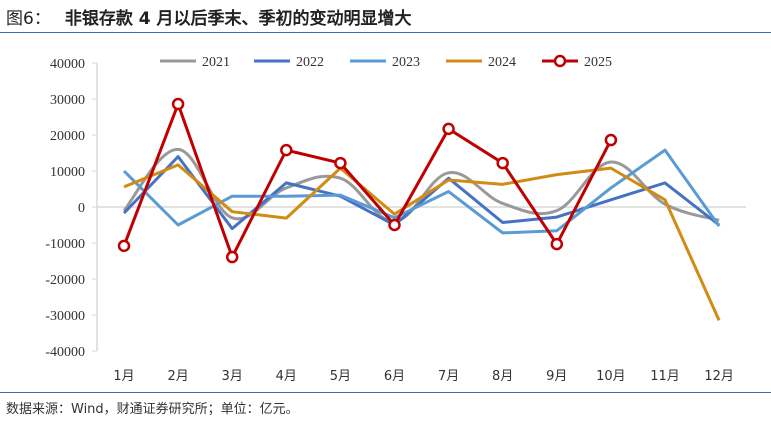  I want to click on x-tick-label: 5月, so click(340, 376).